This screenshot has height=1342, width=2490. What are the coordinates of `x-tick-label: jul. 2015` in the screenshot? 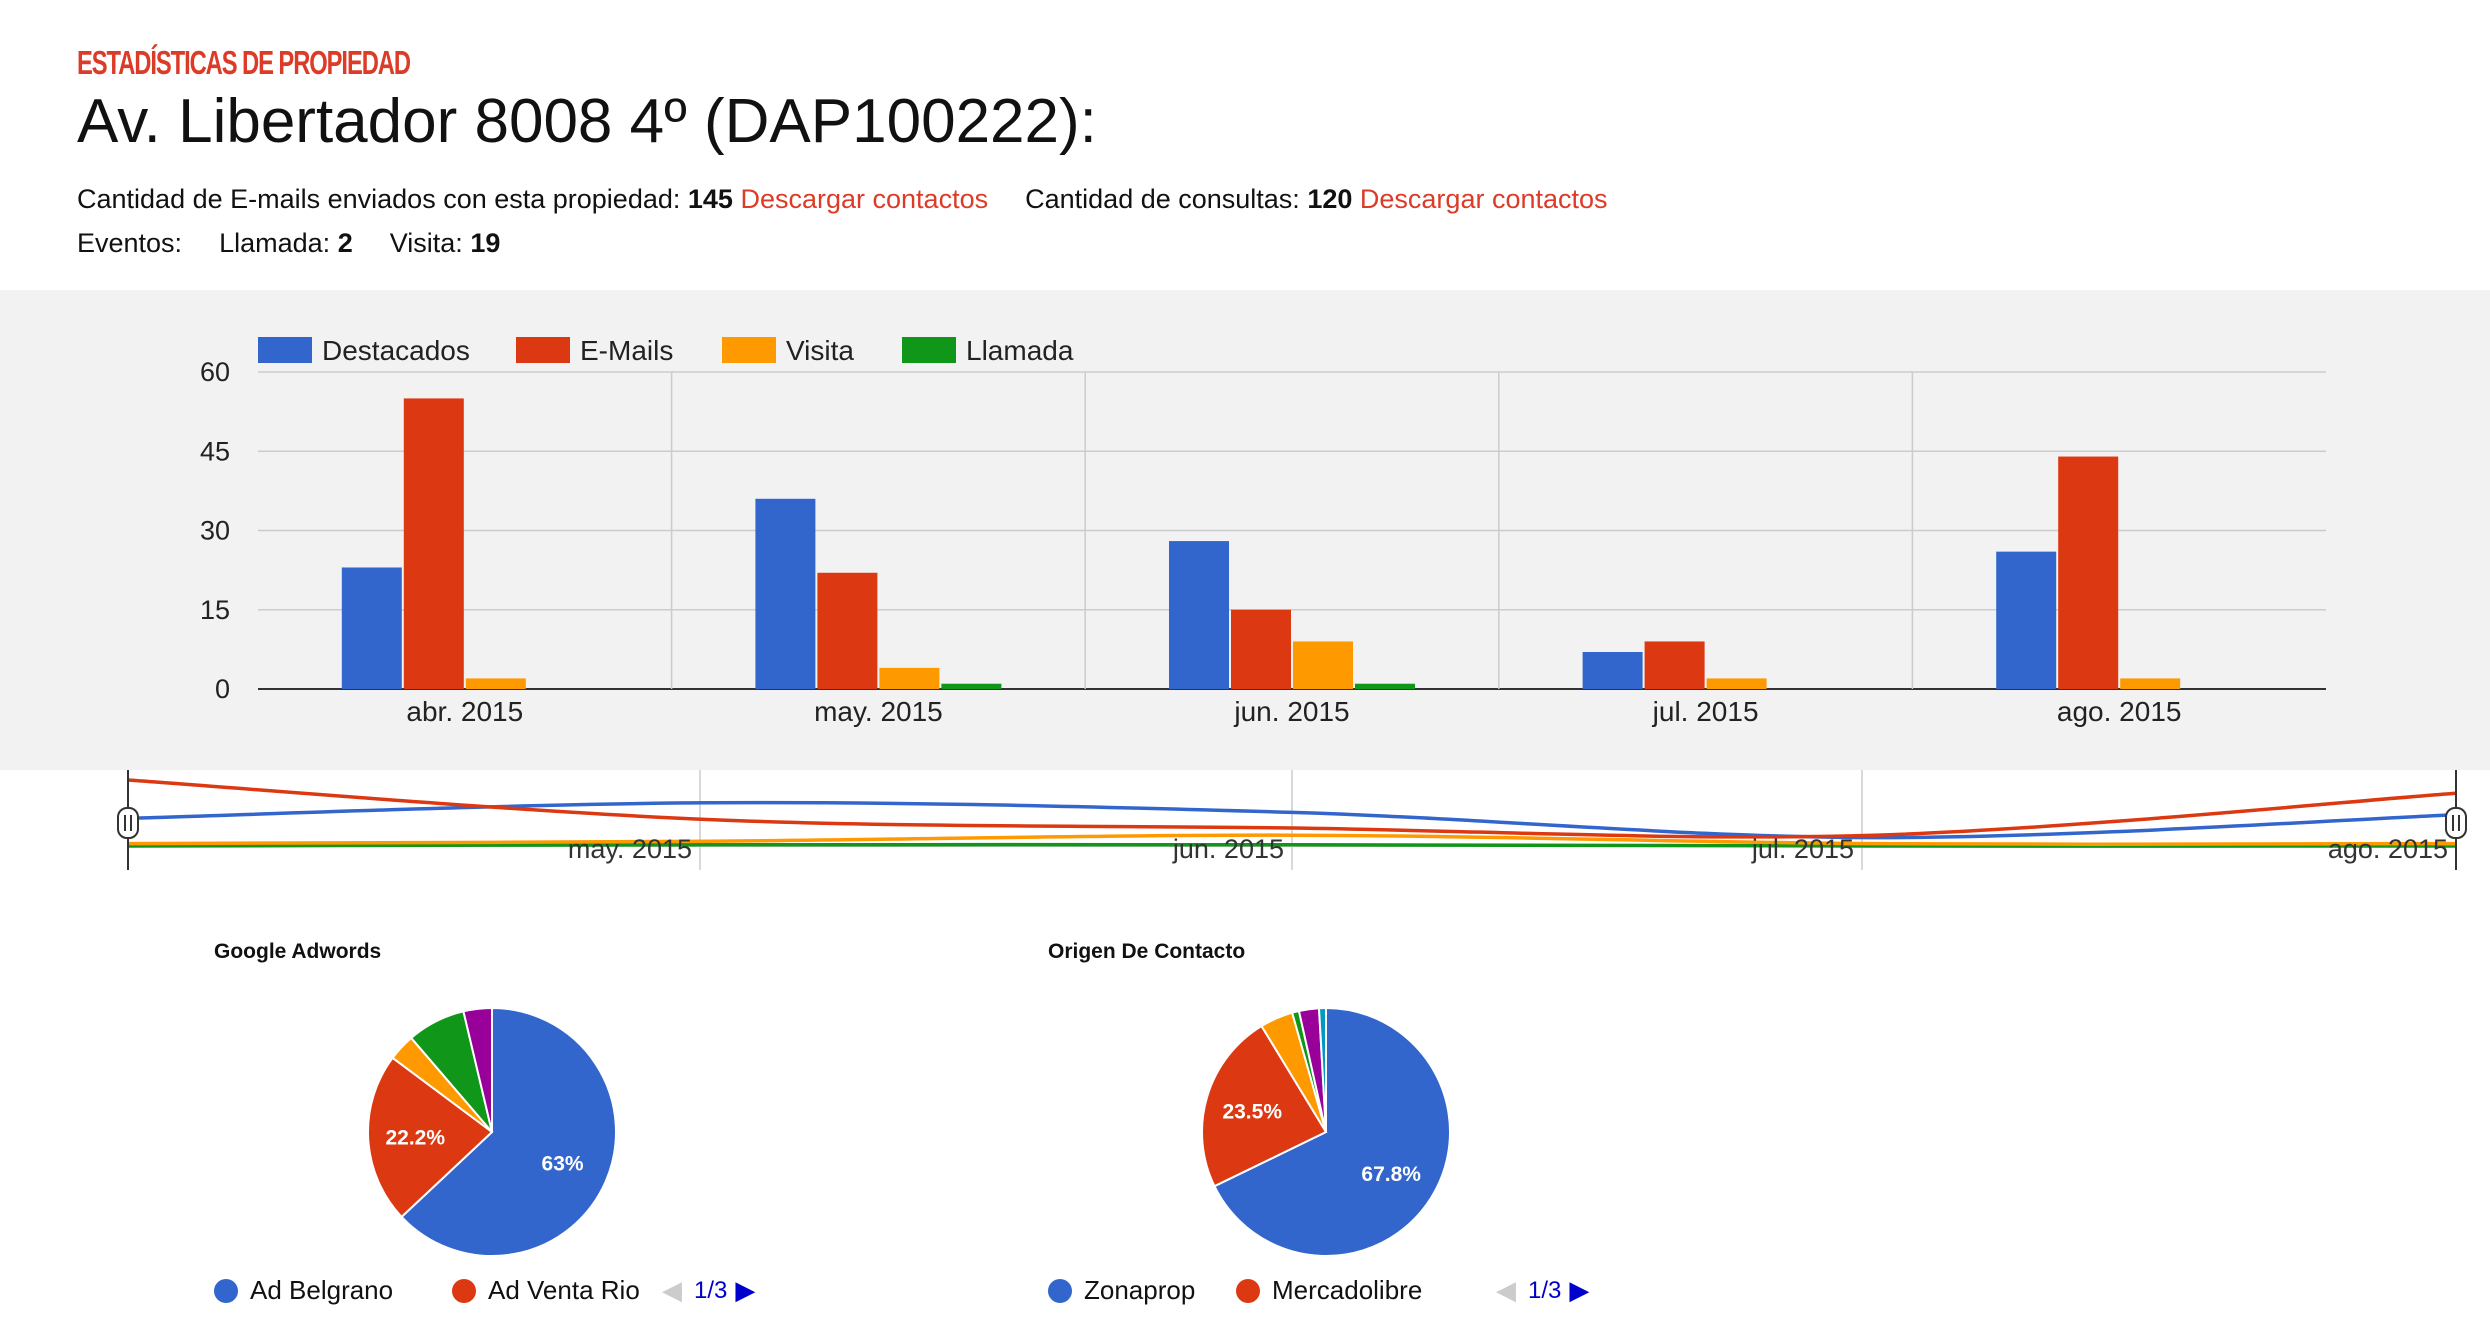 It's located at (1705, 711).